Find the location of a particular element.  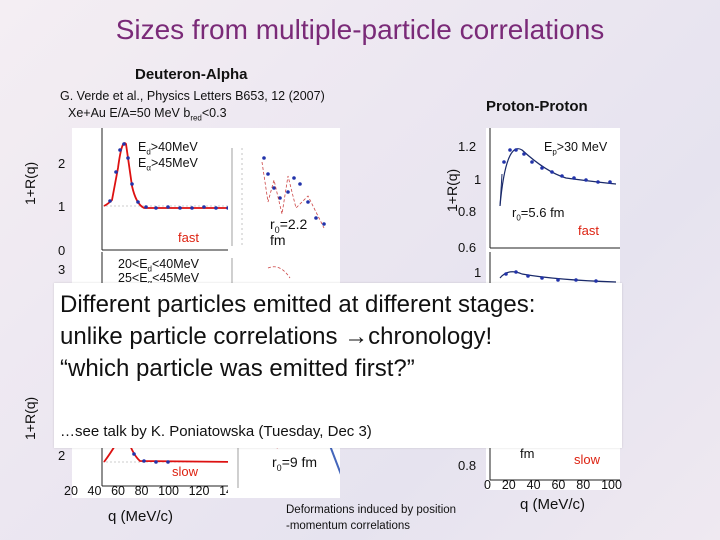

deuteron-cut1-line2: Eα>45MeV is located at coordinates (168, 164).